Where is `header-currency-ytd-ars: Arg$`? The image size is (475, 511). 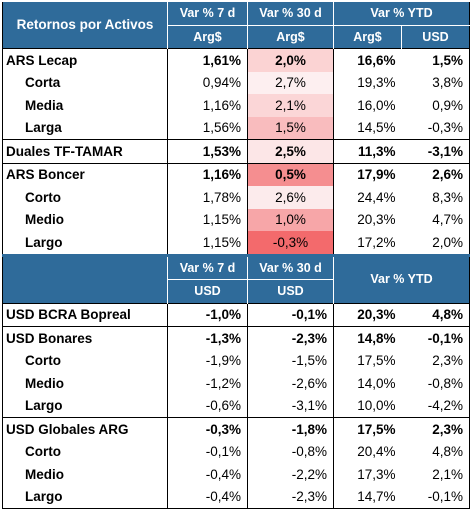
header-currency-ytd-ars: Arg$ is located at coordinates (367, 37).